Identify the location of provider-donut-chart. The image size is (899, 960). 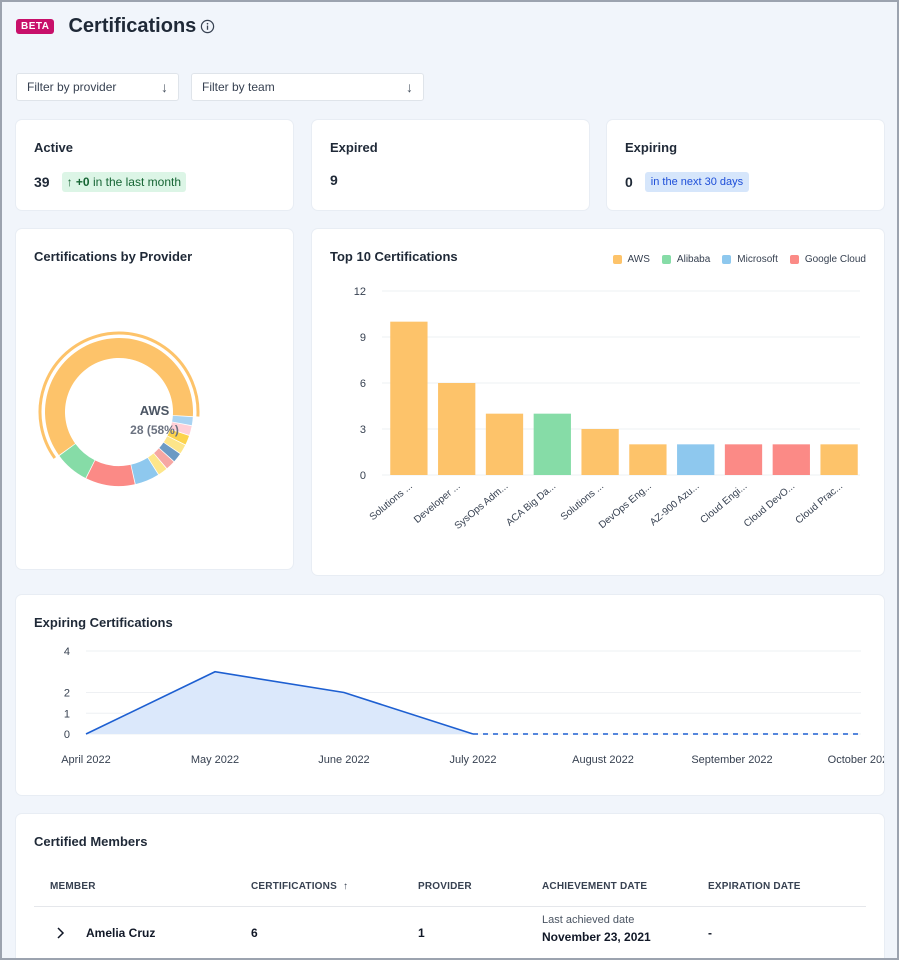
(154, 399).